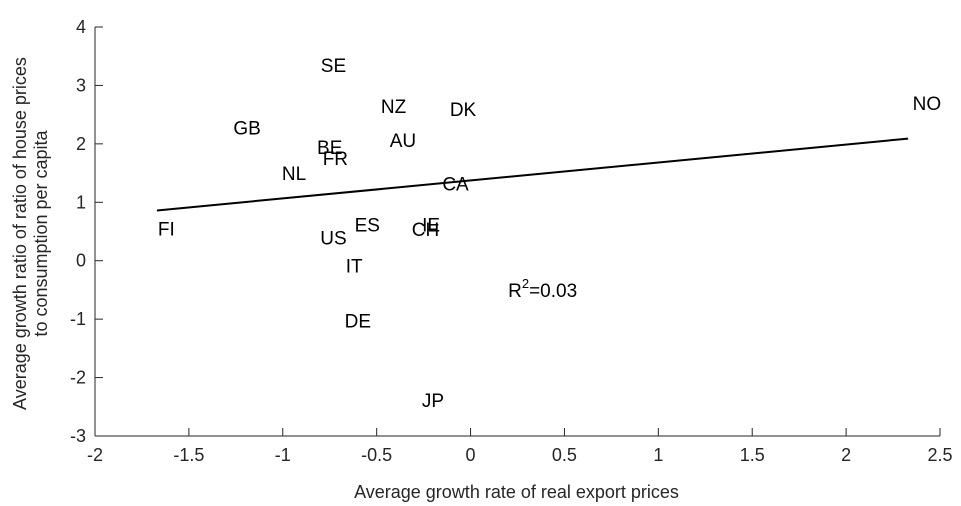 The width and height of the screenshot is (961, 506). What do you see at coordinates (95, 455) in the screenshot?
I see `x-tick-label: -2` at bounding box center [95, 455].